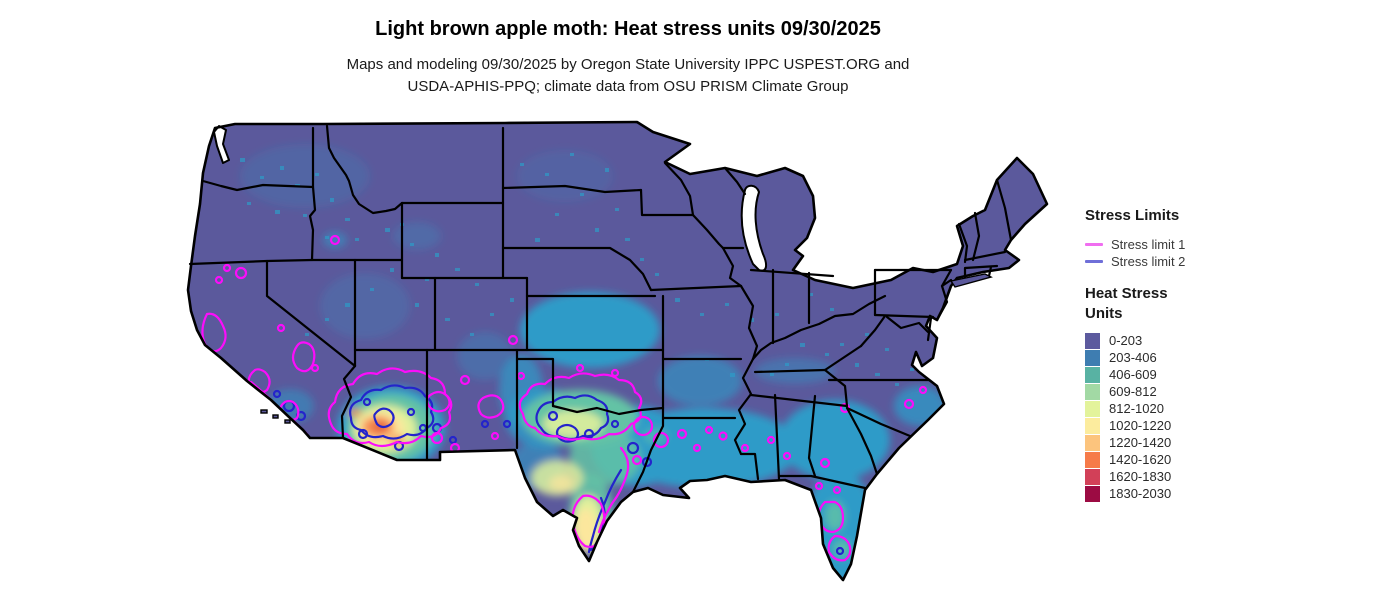  I want to click on stress-limit-2-label: Stress limit 2, so click(1148, 261).